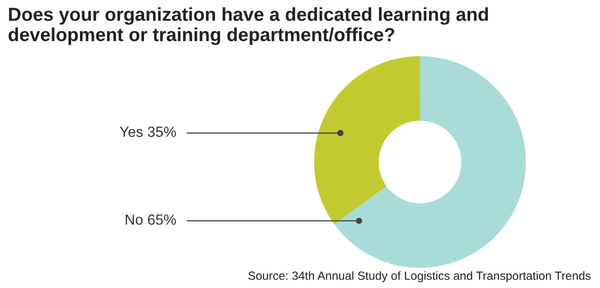 Image resolution: width=600 pixels, height=288 pixels. I want to click on chart-title: Does your organization have a dedicated learning and development or training department/office?, so click(248, 26).